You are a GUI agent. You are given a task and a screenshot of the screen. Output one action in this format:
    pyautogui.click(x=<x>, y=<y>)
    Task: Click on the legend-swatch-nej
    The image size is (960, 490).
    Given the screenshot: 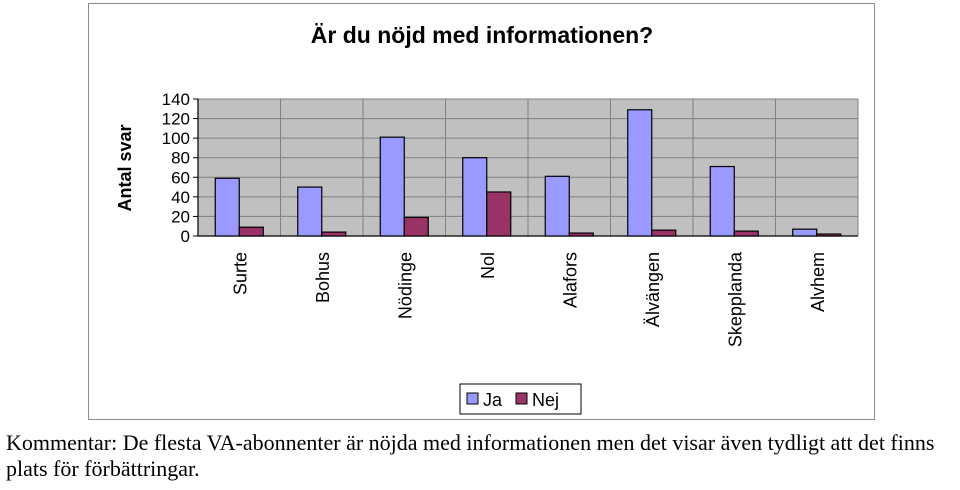 What is the action you would take?
    pyautogui.click(x=521, y=398)
    